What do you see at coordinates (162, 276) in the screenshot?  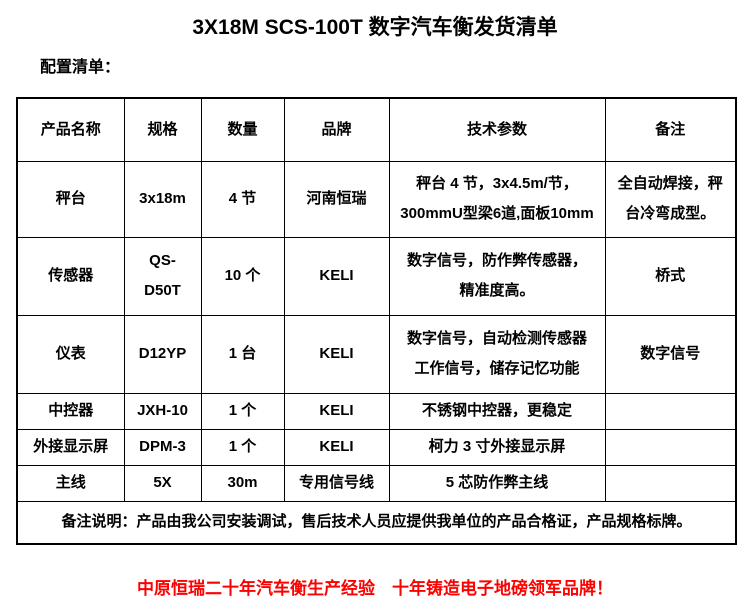 I see `cell-spec: QS-D50T` at bounding box center [162, 276].